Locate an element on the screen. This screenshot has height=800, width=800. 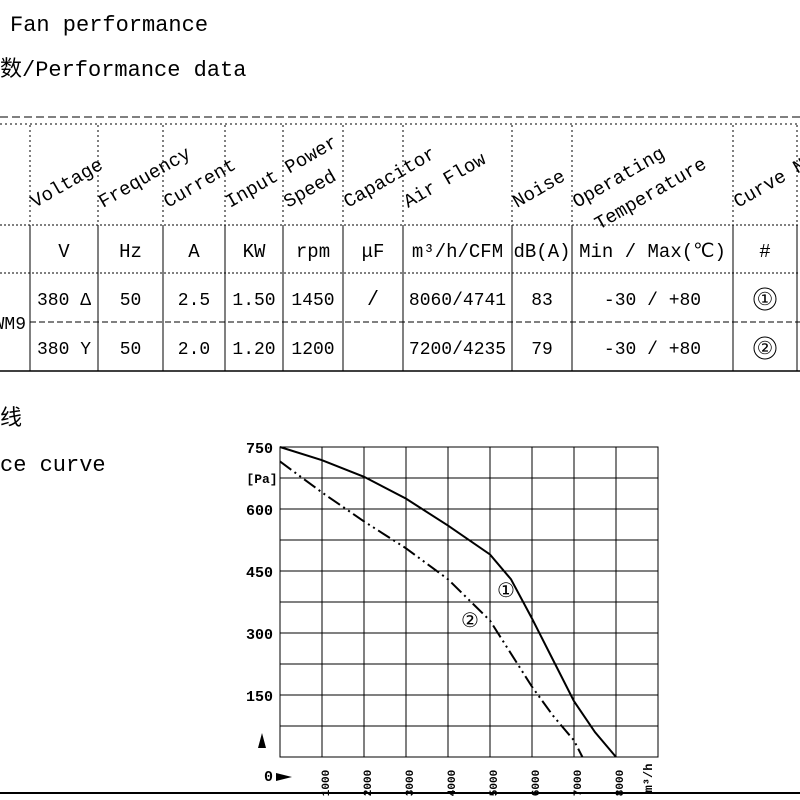
title: Fan performance is located at coordinates (109, 25).